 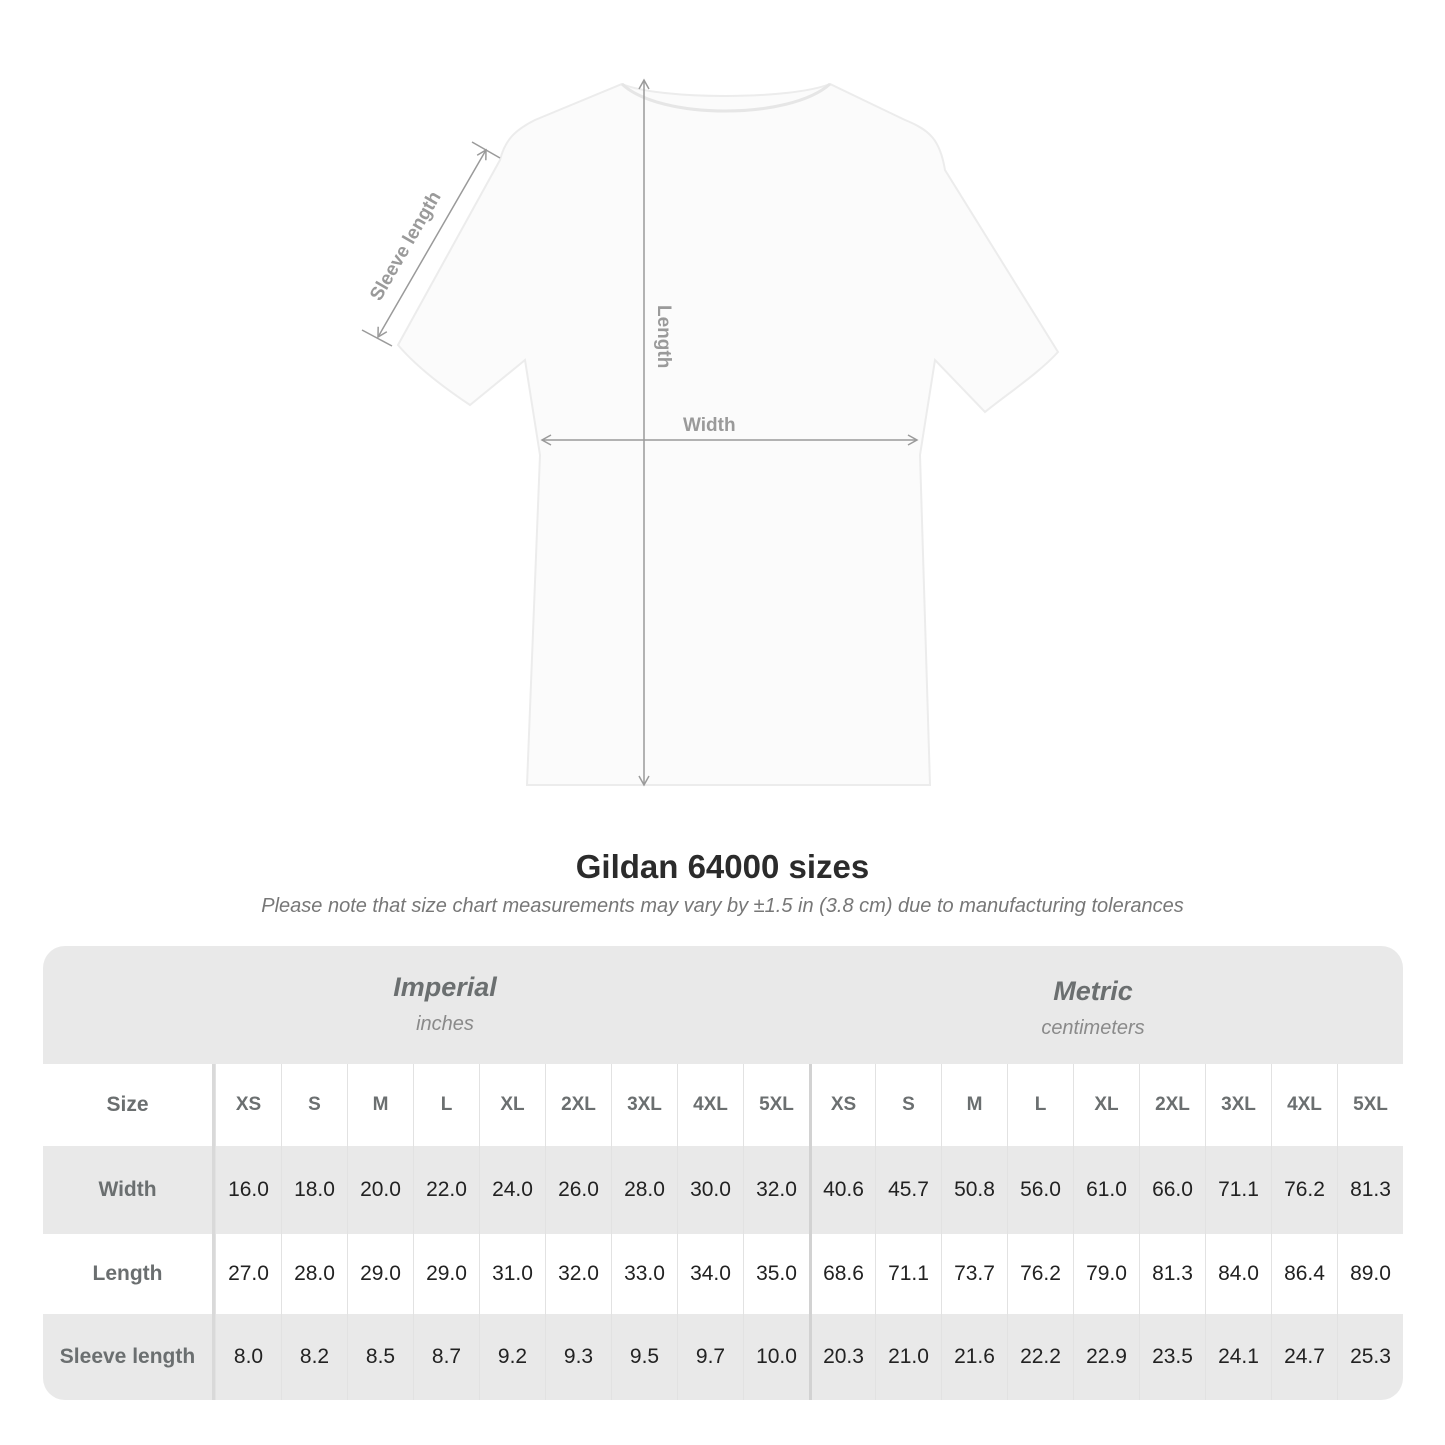 I want to click on table-cell: 18.0, so click(x=314, y=1190).